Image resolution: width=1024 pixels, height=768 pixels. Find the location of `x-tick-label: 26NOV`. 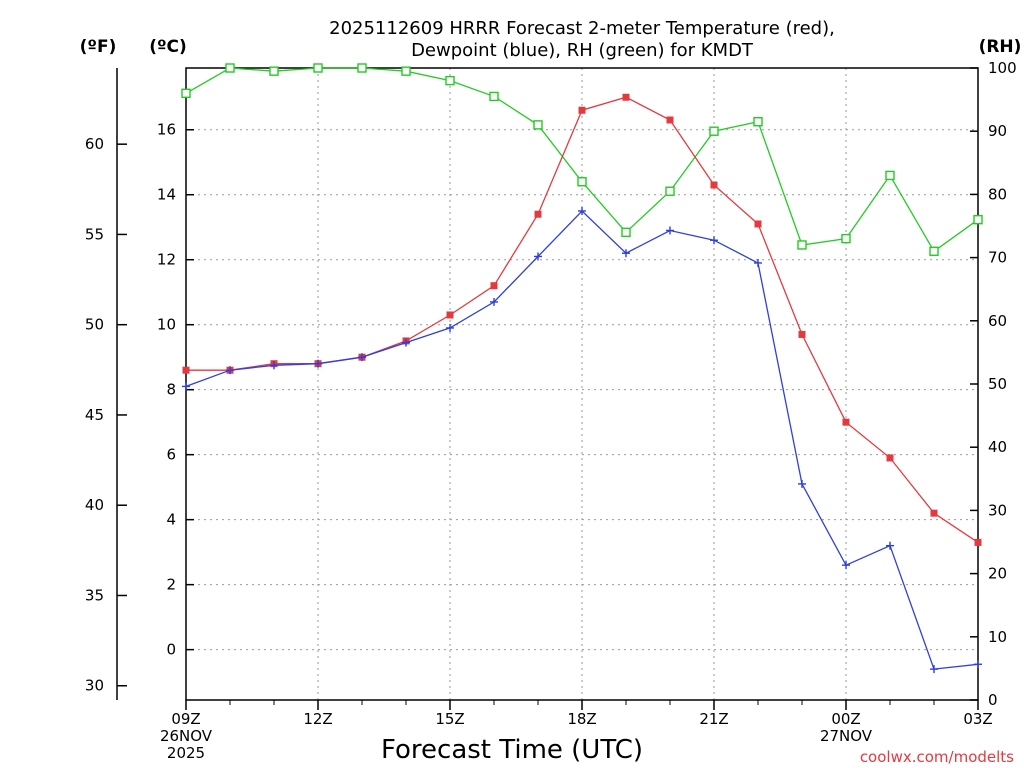

x-tick-label: 26NOV is located at coordinates (186, 736).